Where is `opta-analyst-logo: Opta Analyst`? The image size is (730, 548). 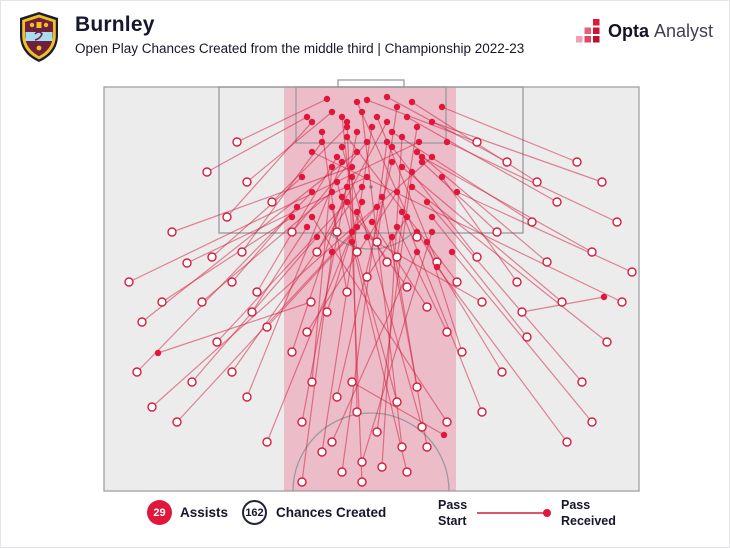
opta-analyst-logo: Opta Analyst is located at coordinates (644, 27).